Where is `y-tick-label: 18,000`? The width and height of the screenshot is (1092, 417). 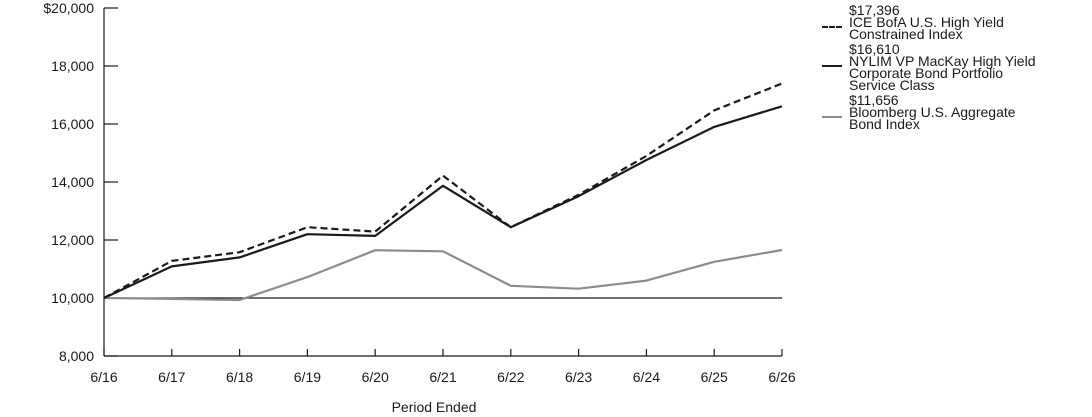
y-tick-label: 18,000 is located at coordinates (72, 66).